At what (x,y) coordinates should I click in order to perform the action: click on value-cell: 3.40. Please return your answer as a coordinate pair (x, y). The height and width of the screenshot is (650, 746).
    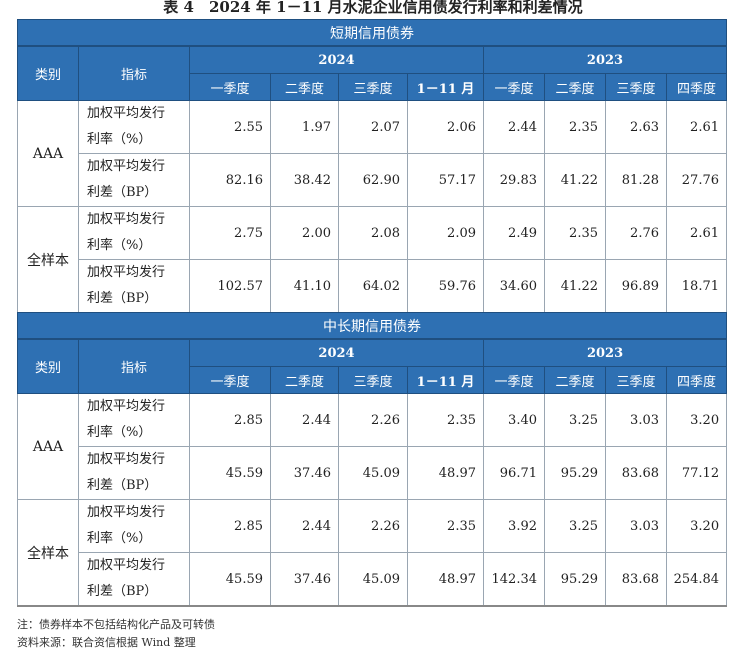
    Looking at the image, I should click on (514, 420).